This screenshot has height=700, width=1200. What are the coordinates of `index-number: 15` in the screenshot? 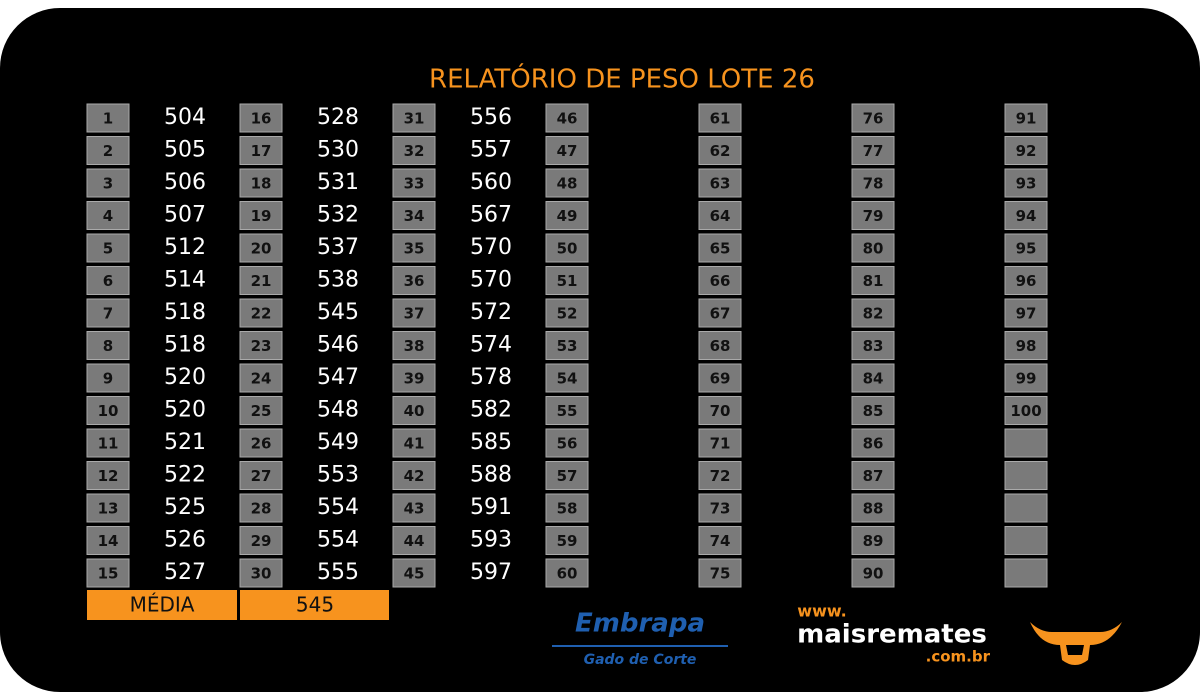 It's located at (108, 574).